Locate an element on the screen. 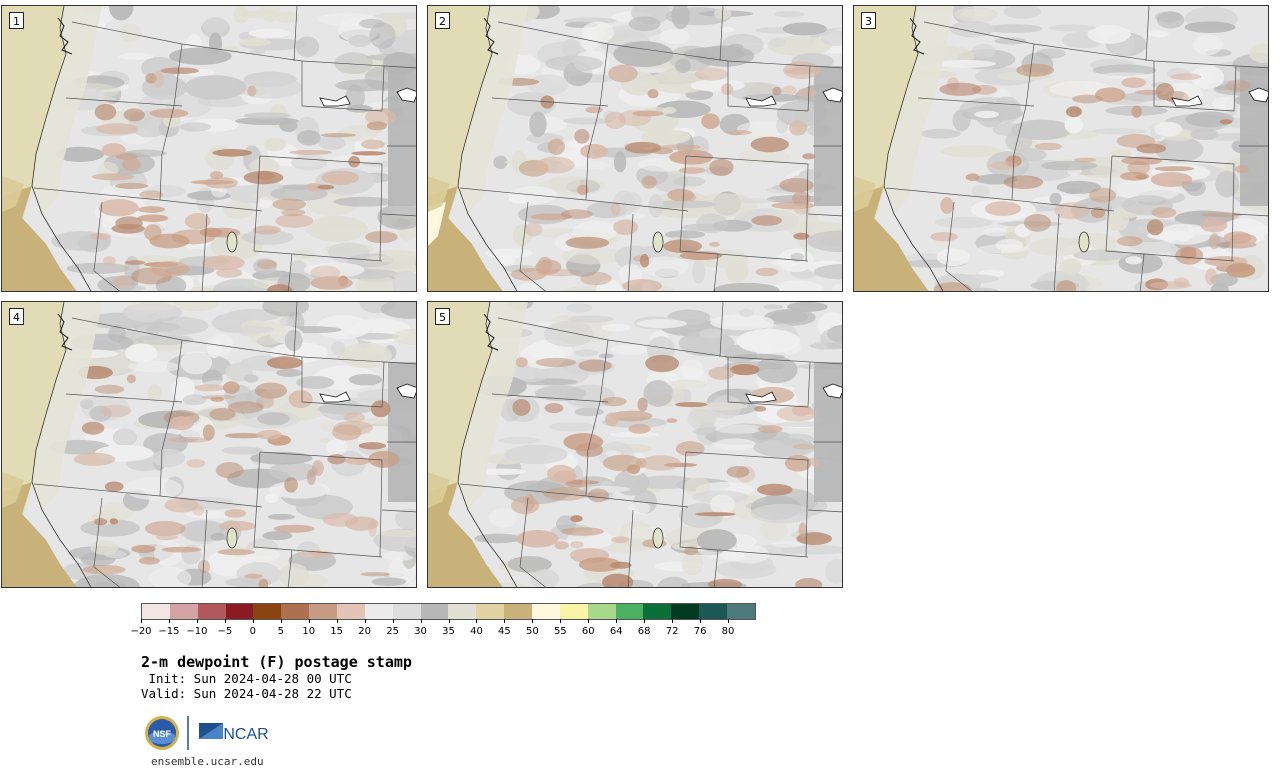 The image size is (1280, 773). stamp-panel-4: 4 is located at coordinates (209, 444).